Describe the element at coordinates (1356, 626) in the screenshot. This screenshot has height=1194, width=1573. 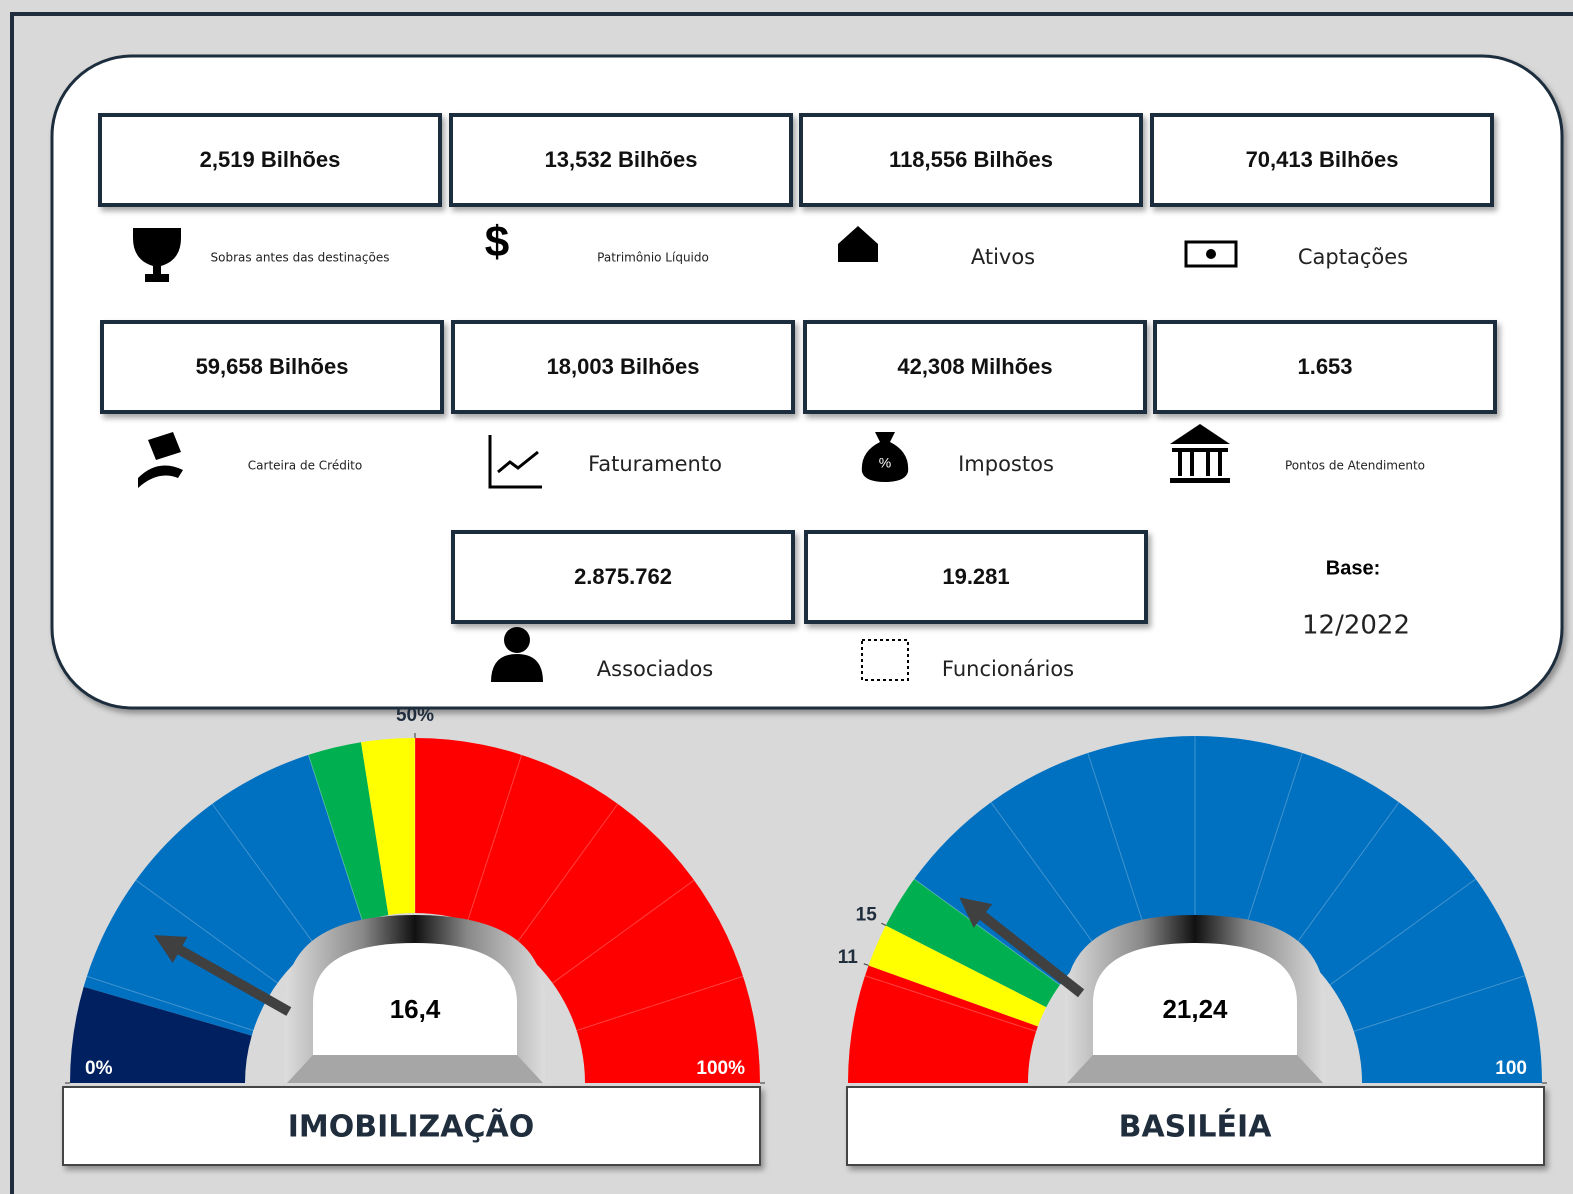
I see `base-date: 12/2022` at that location.